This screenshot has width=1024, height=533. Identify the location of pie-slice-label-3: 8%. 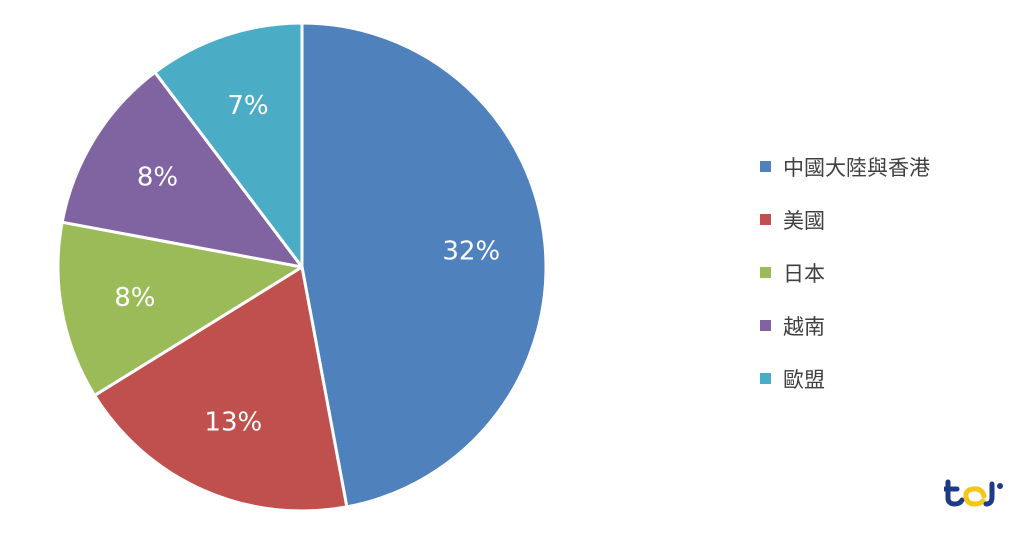
(134, 298).